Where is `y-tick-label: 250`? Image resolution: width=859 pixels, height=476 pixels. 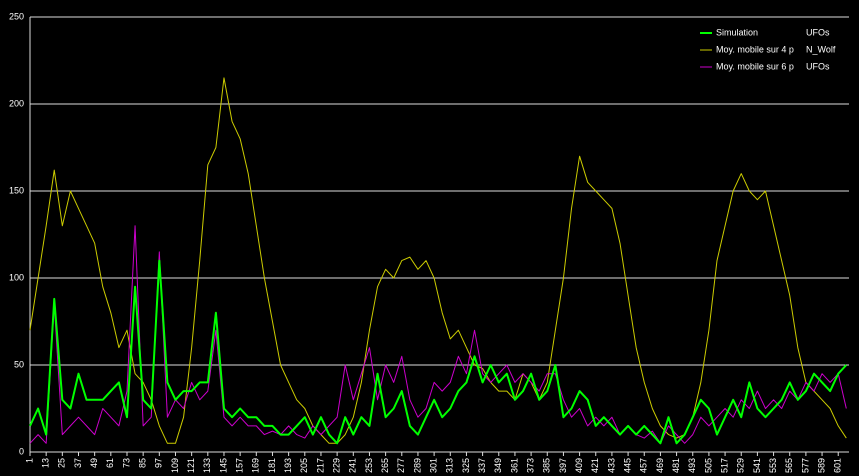 y-tick-label: 250 is located at coordinates (16, 16).